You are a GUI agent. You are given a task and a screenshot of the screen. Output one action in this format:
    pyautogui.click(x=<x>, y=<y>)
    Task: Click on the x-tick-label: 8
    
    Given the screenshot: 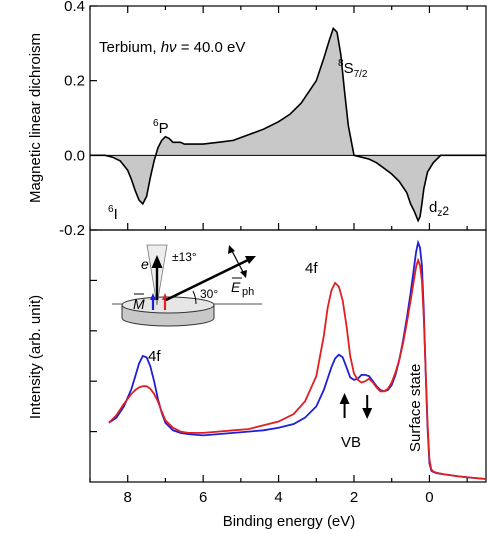 What is the action you would take?
    pyautogui.click(x=128, y=497)
    